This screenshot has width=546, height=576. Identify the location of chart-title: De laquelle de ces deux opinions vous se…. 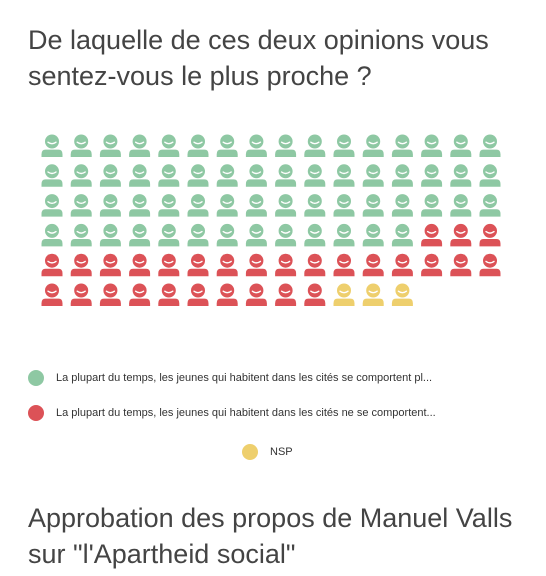
(258, 58).